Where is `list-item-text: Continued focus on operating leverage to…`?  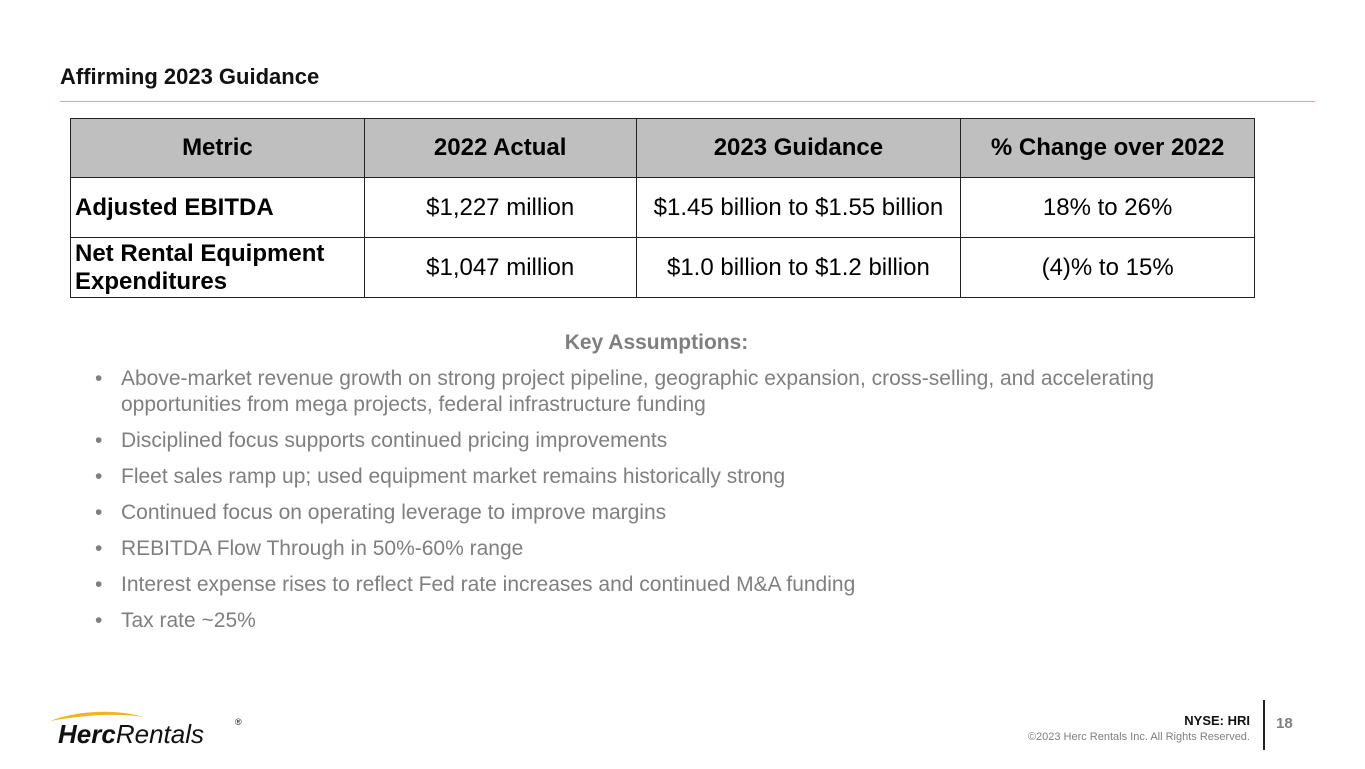
list-item-text: Continued focus on operating leverage to… is located at coordinates (394, 512).